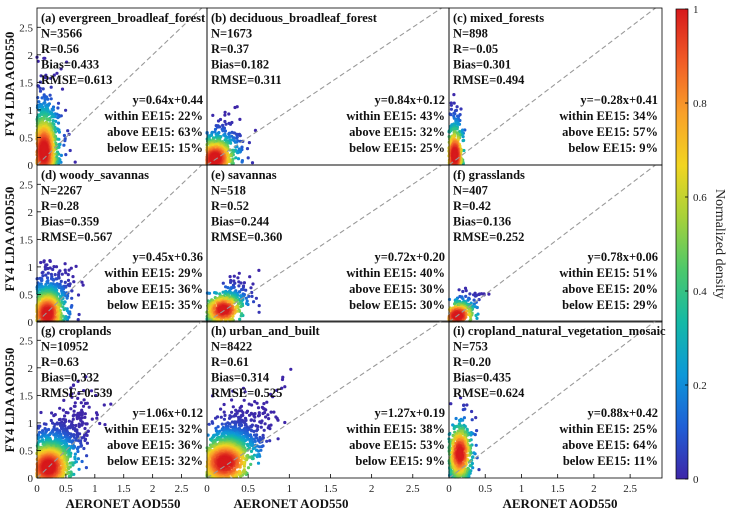 The width and height of the screenshot is (730, 514). I want to click on stat-rmse: RMSE=0.311, so click(246, 80).